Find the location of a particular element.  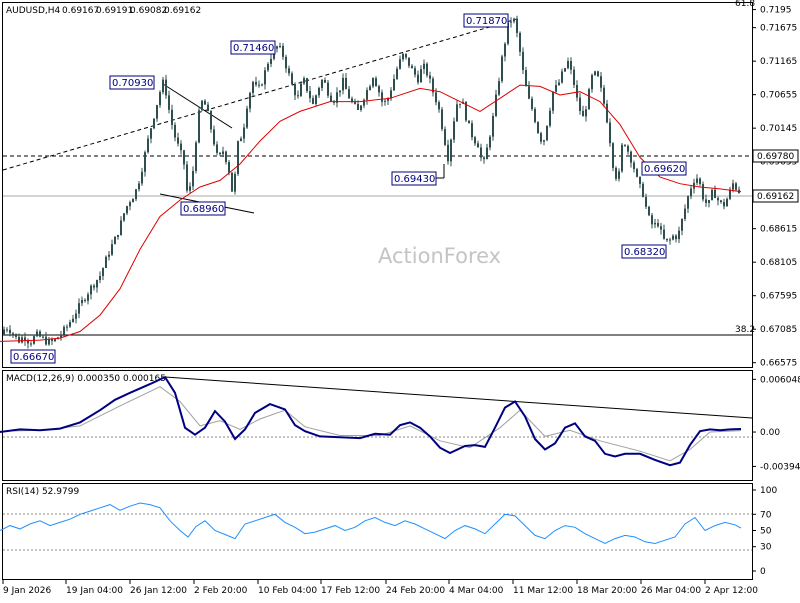

rsi-title: RSI(14) 52.9799 is located at coordinates (42, 492).